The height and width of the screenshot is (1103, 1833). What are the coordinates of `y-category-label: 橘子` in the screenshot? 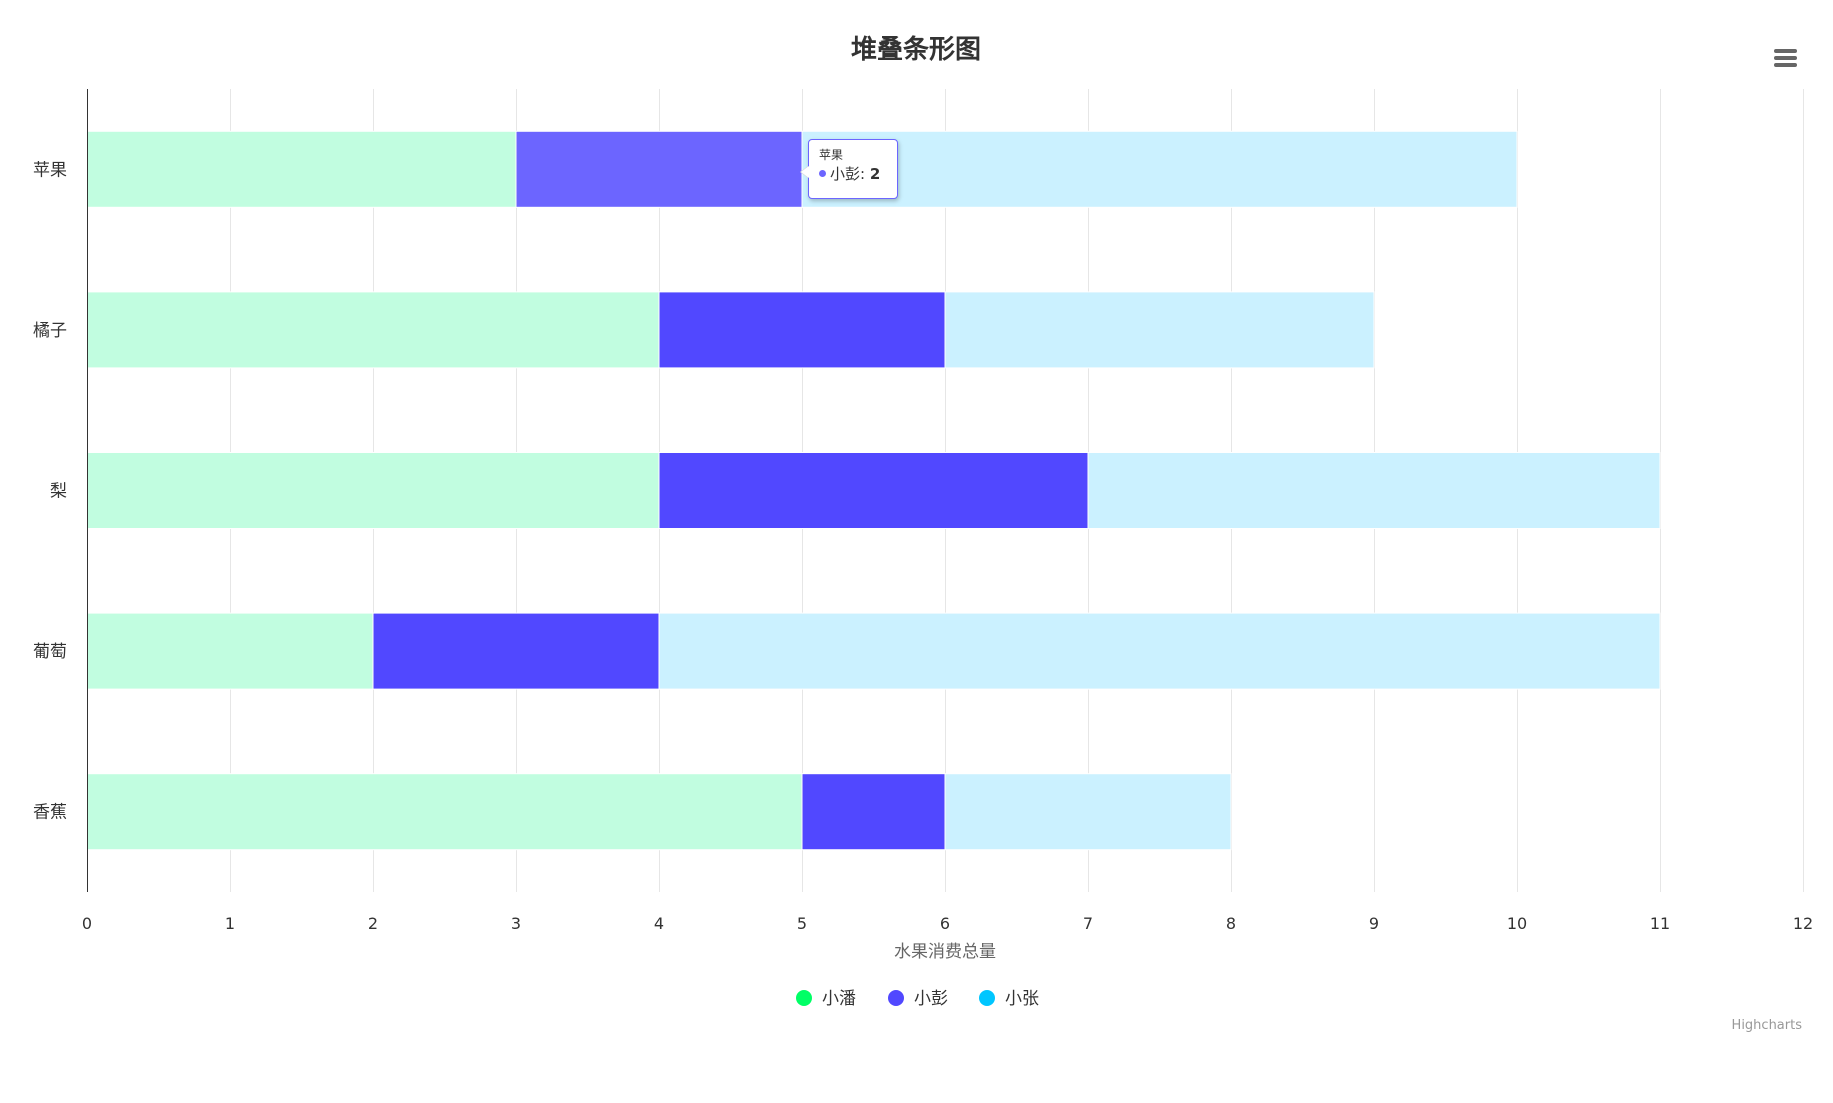 It's located at (50, 331).